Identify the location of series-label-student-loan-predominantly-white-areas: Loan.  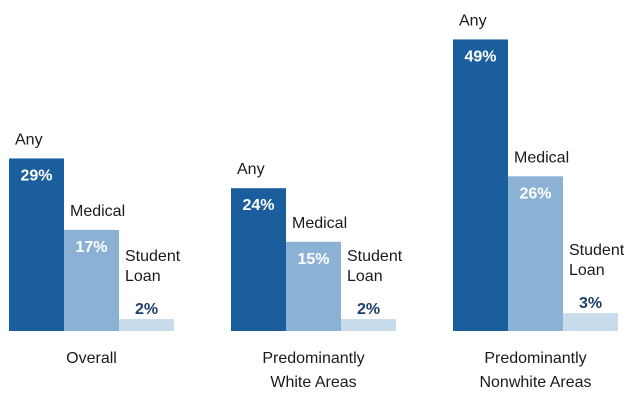
(365, 276).